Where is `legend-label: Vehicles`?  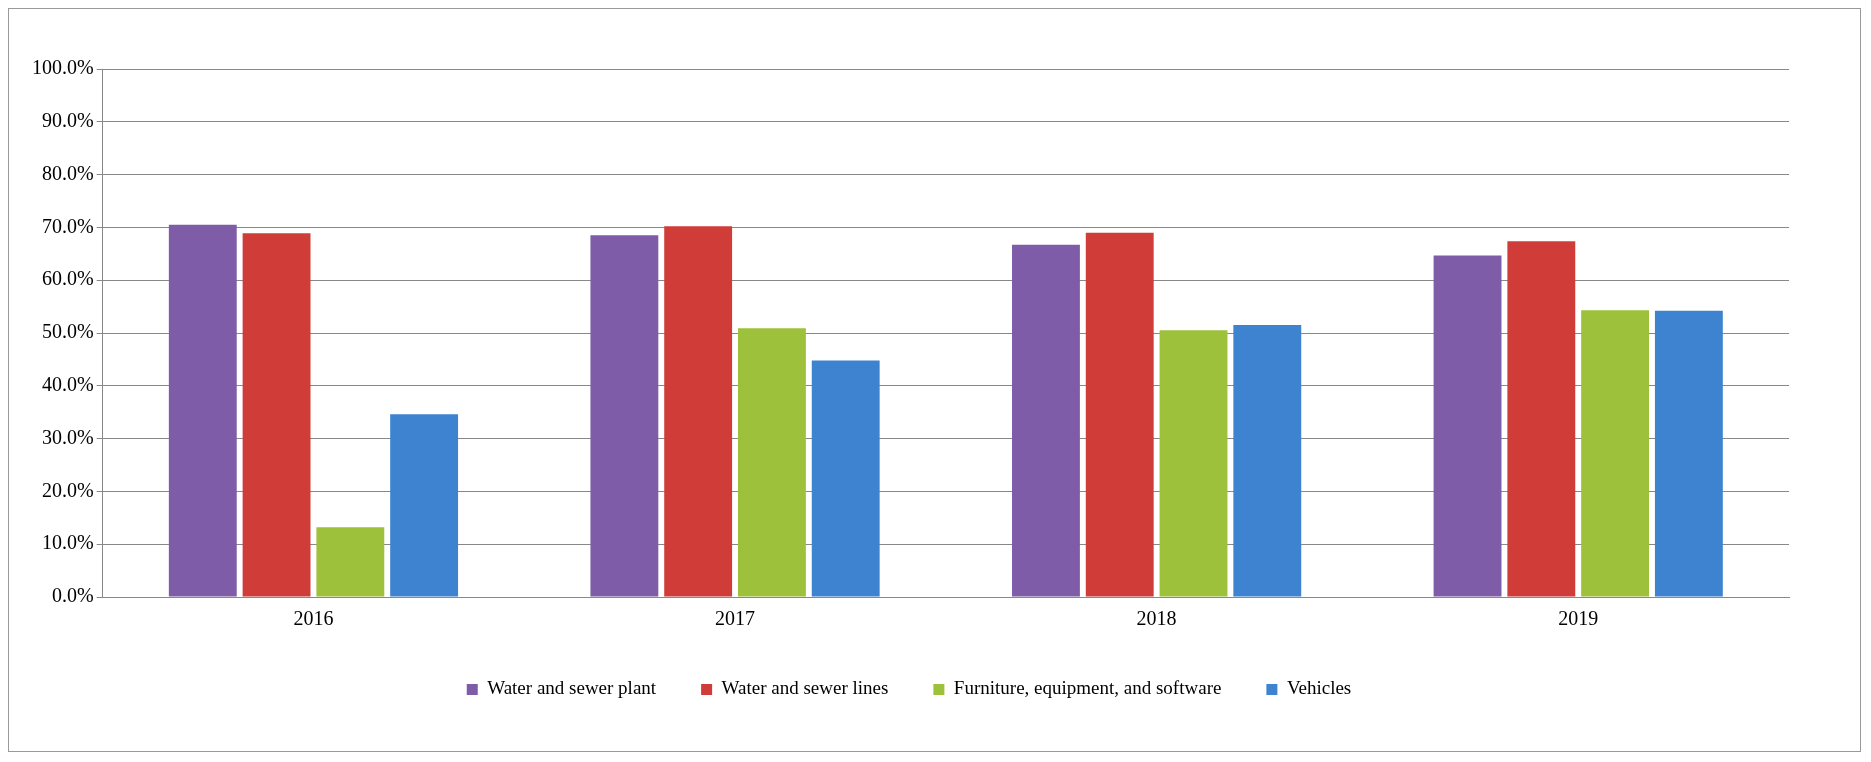
legend-label: Vehicles is located at coordinates (1319, 688).